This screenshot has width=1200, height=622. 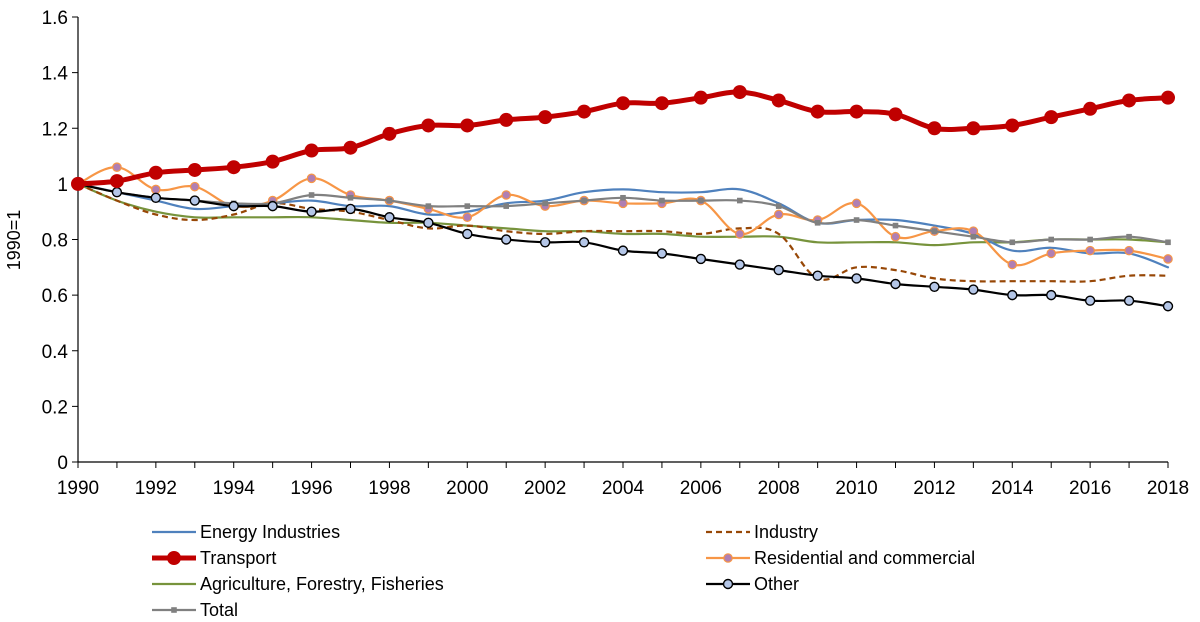 What do you see at coordinates (62, 463) in the screenshot?
I see `y-tick-label: 0` at bounding box center [62, 463].